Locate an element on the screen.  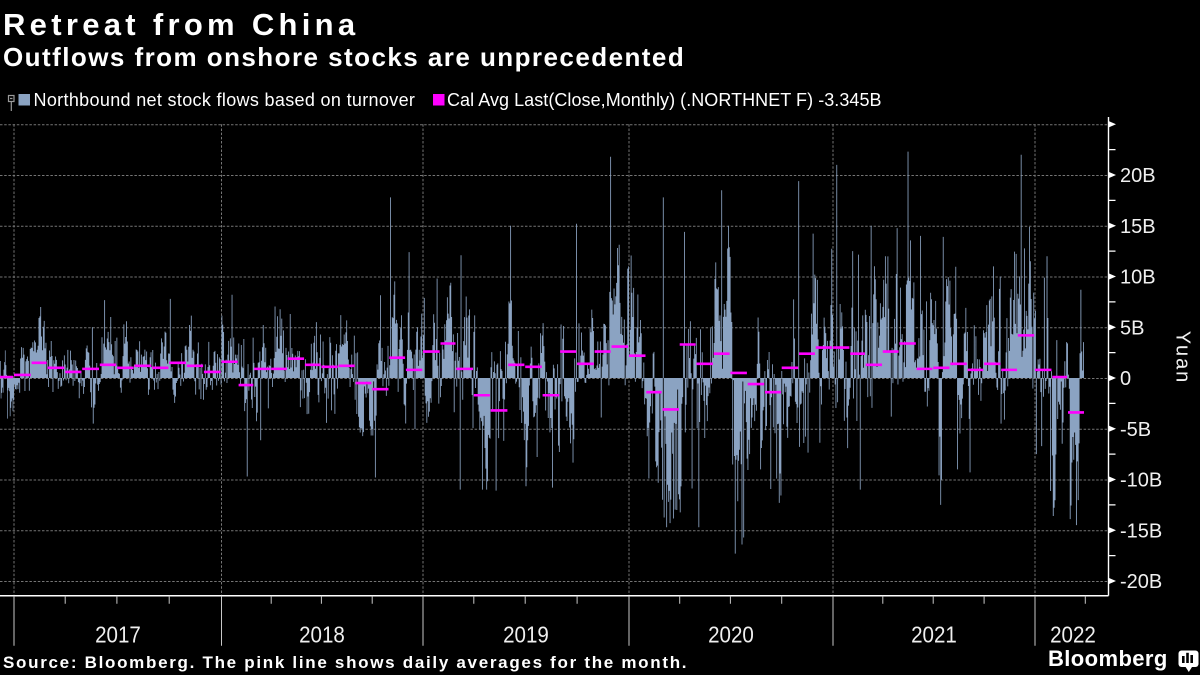
svg-text: 2021 is located at coordinates (934, 634).